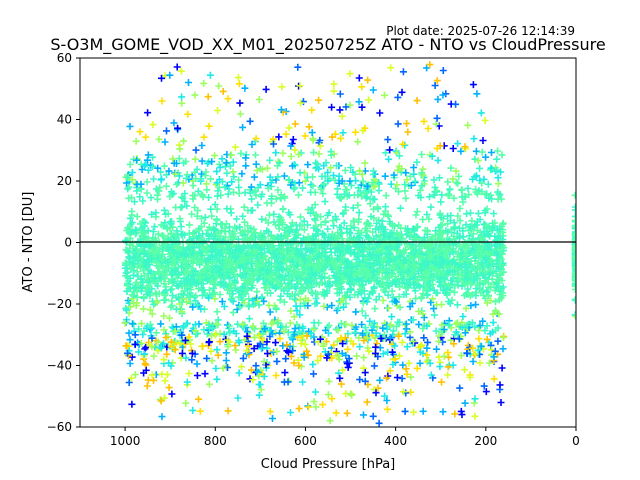  Describe the element at coordinates (64, 120) in the screenshot. I see `y-tick-label: 40` at that location.